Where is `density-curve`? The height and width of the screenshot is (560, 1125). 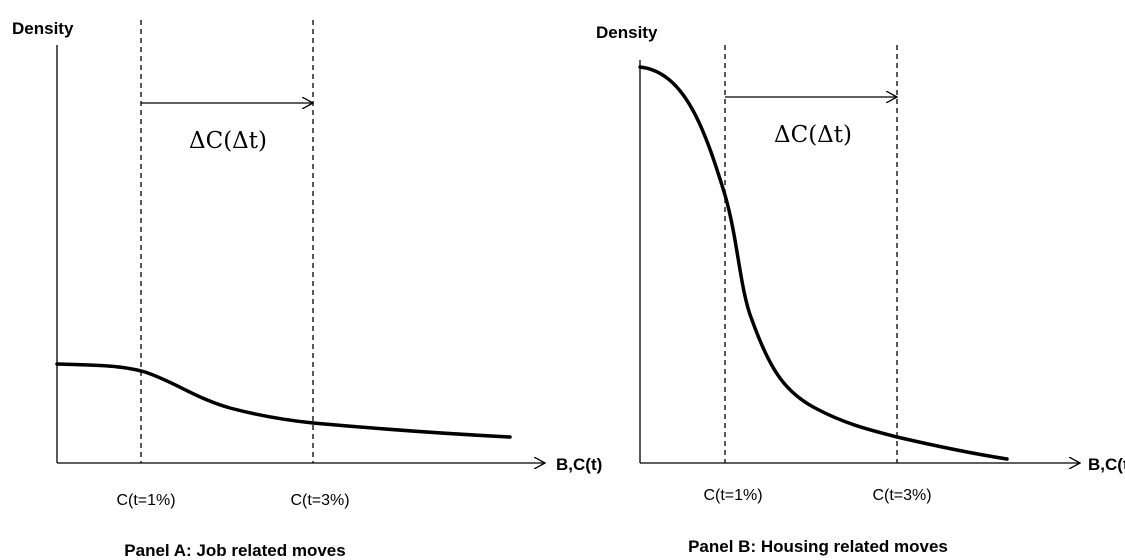
density-curve is located at coordinates (283, 400).